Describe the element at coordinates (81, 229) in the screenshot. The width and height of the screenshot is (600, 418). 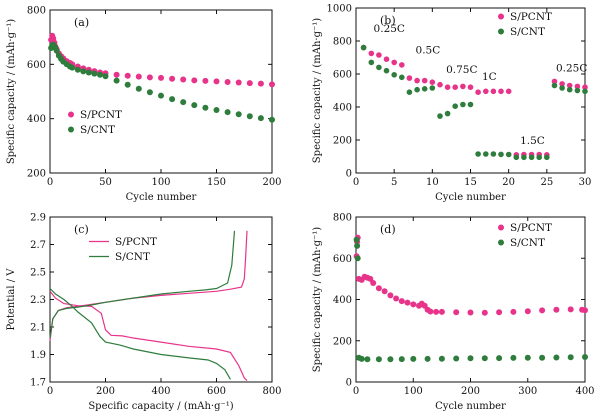
I see `panel-label: (c)` at that location.